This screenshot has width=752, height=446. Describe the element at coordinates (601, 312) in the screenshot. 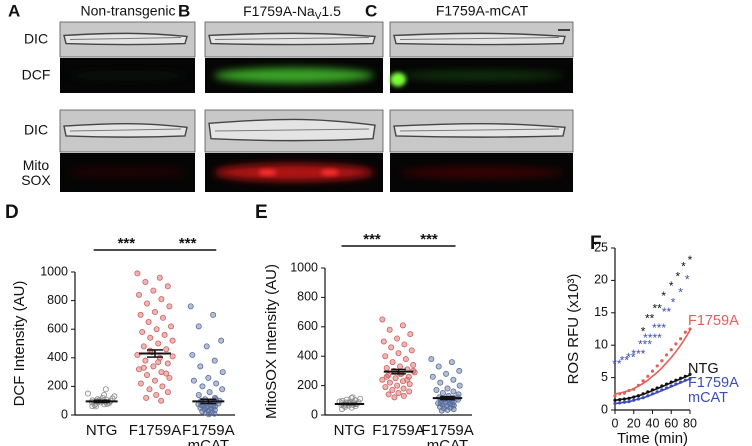

I see `y-tick-label: 15` at that location.